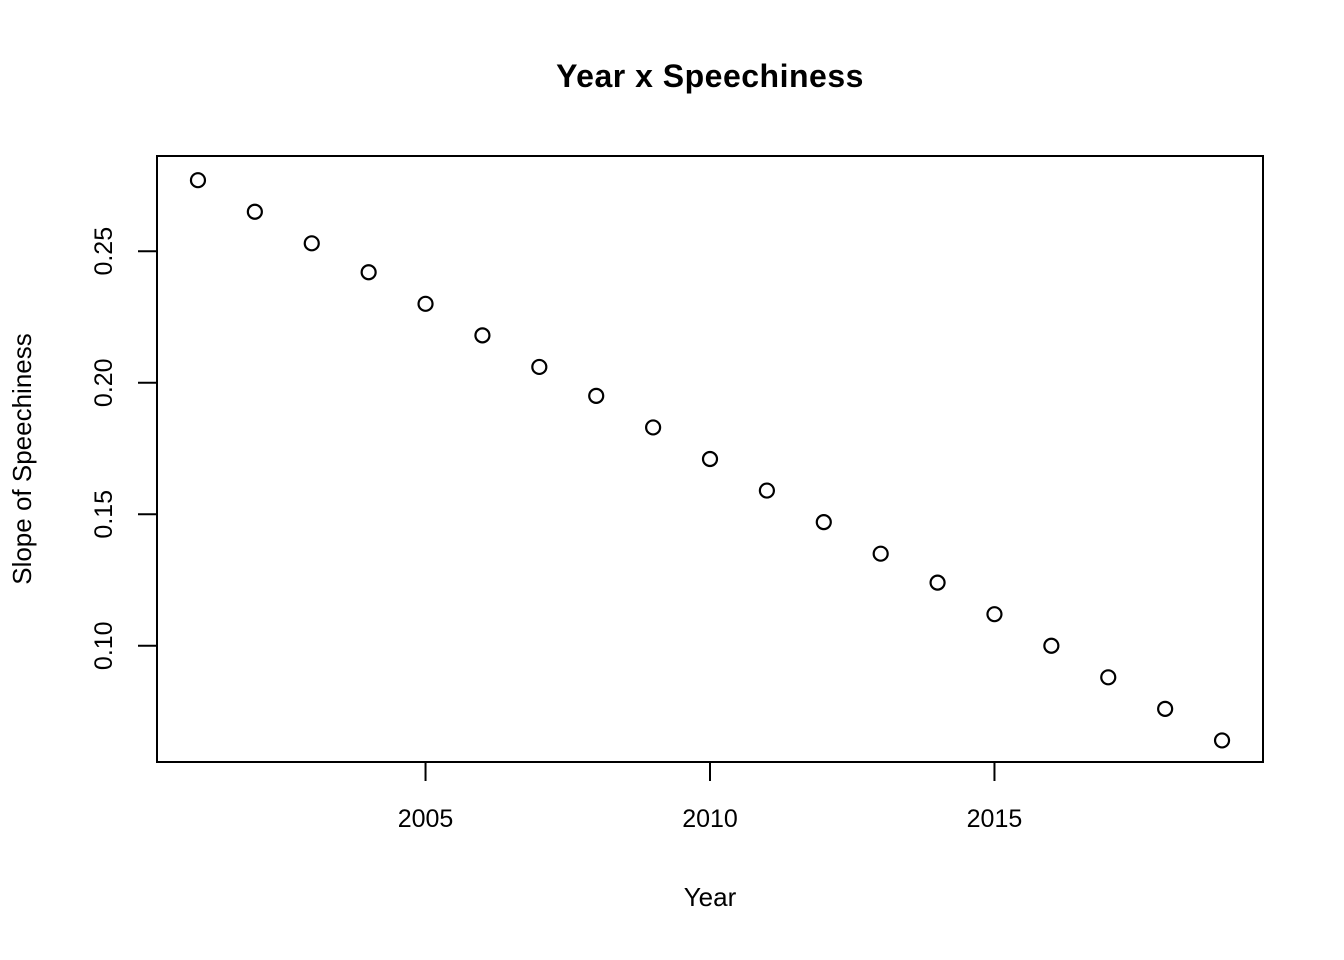 The width and height of the screenshot is (1344, 960). Describe the element at coordinates (104, 645) in the screenshot. I see `y-tick-label: 0.10` at that location.